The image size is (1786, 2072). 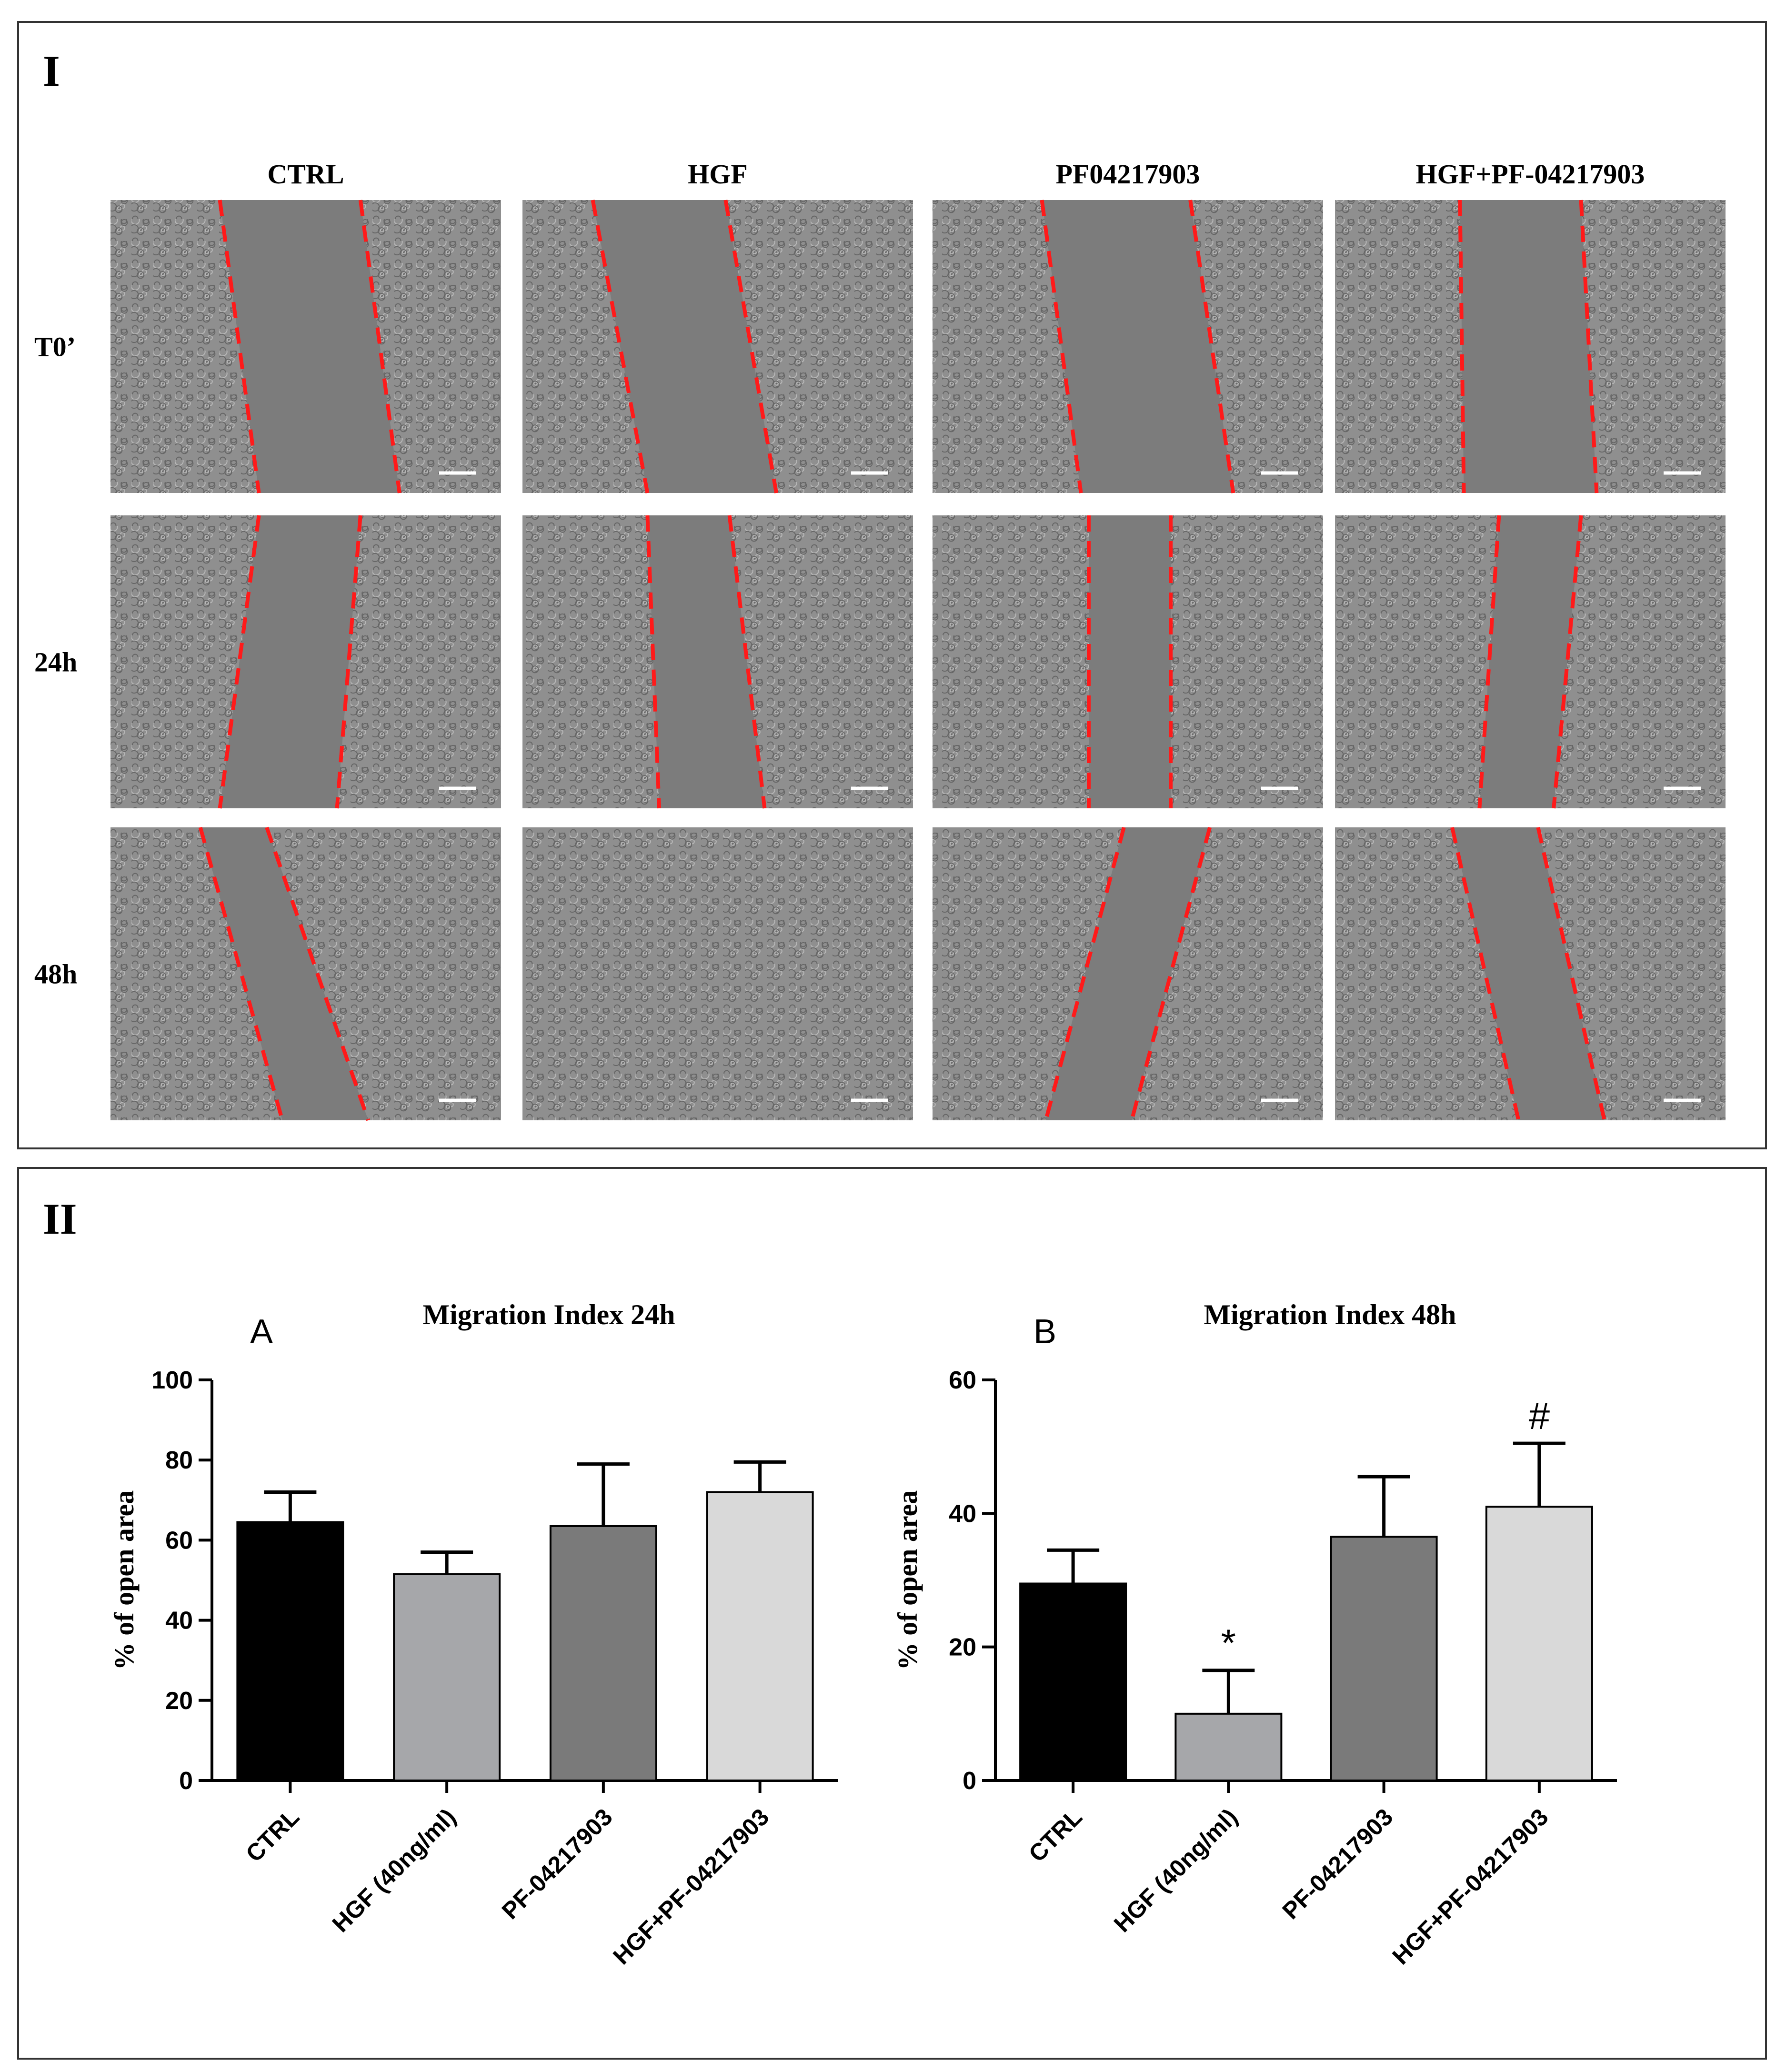 What do you see at coordinates (56, 663) in the screenshot?
I see `row-label: 24h` at bounding box center [56, 663].